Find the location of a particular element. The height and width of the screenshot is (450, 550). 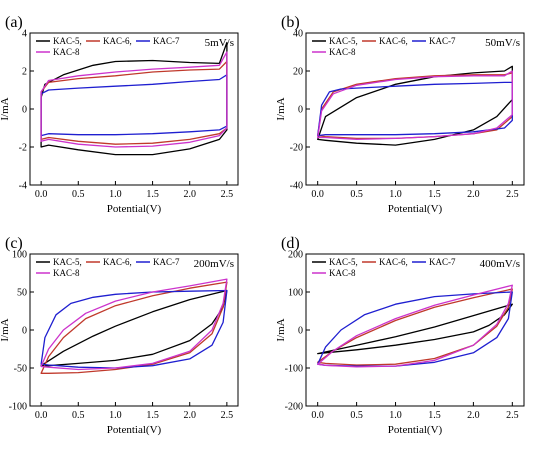

y-tick-label: -200 is located at coordinates (294, 407).